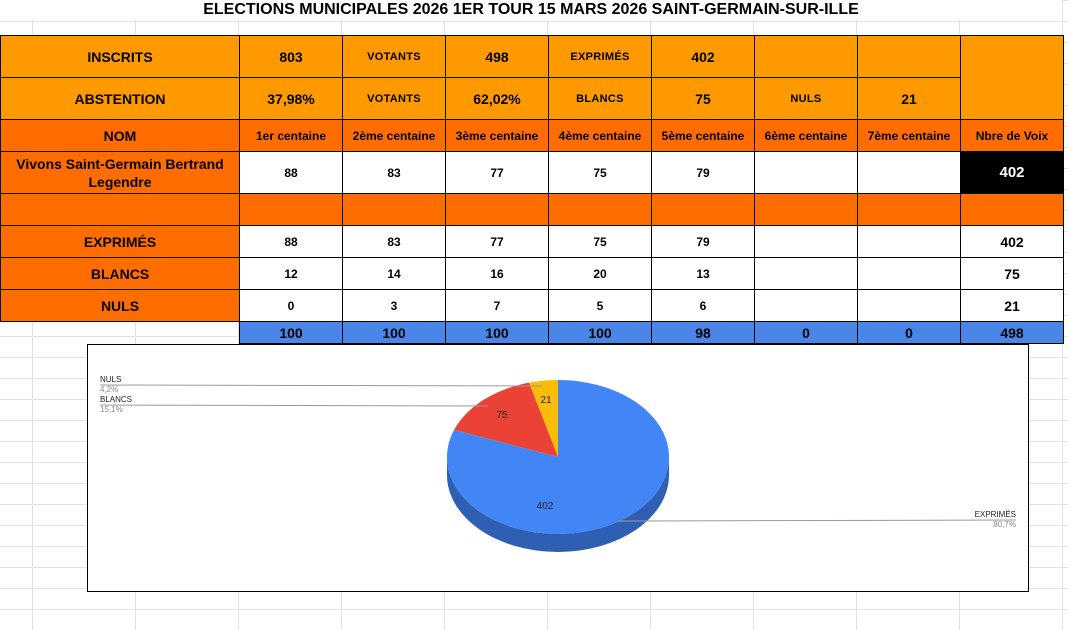  I want to click on row-label: EXPRIMÉS, so click(120, 241).